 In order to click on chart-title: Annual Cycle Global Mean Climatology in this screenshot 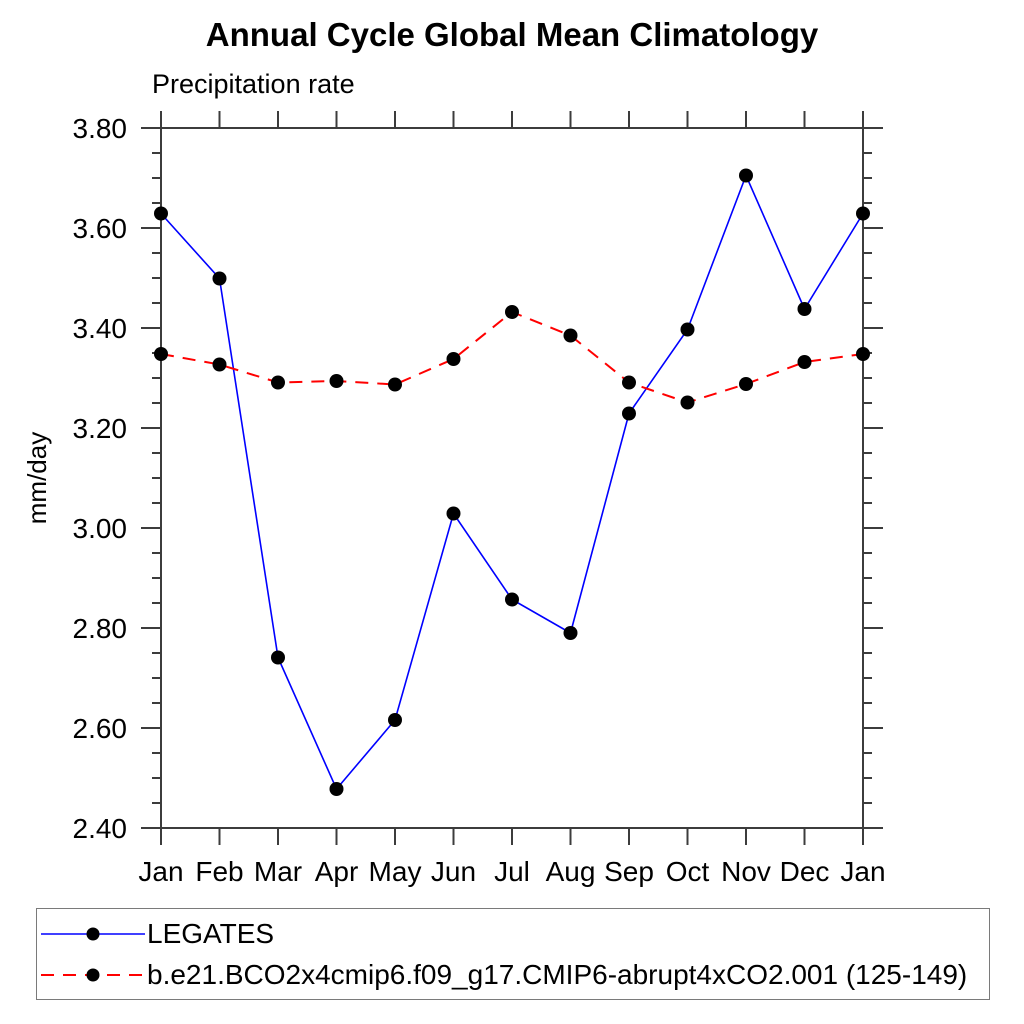, I will do `click(512, 34)`.